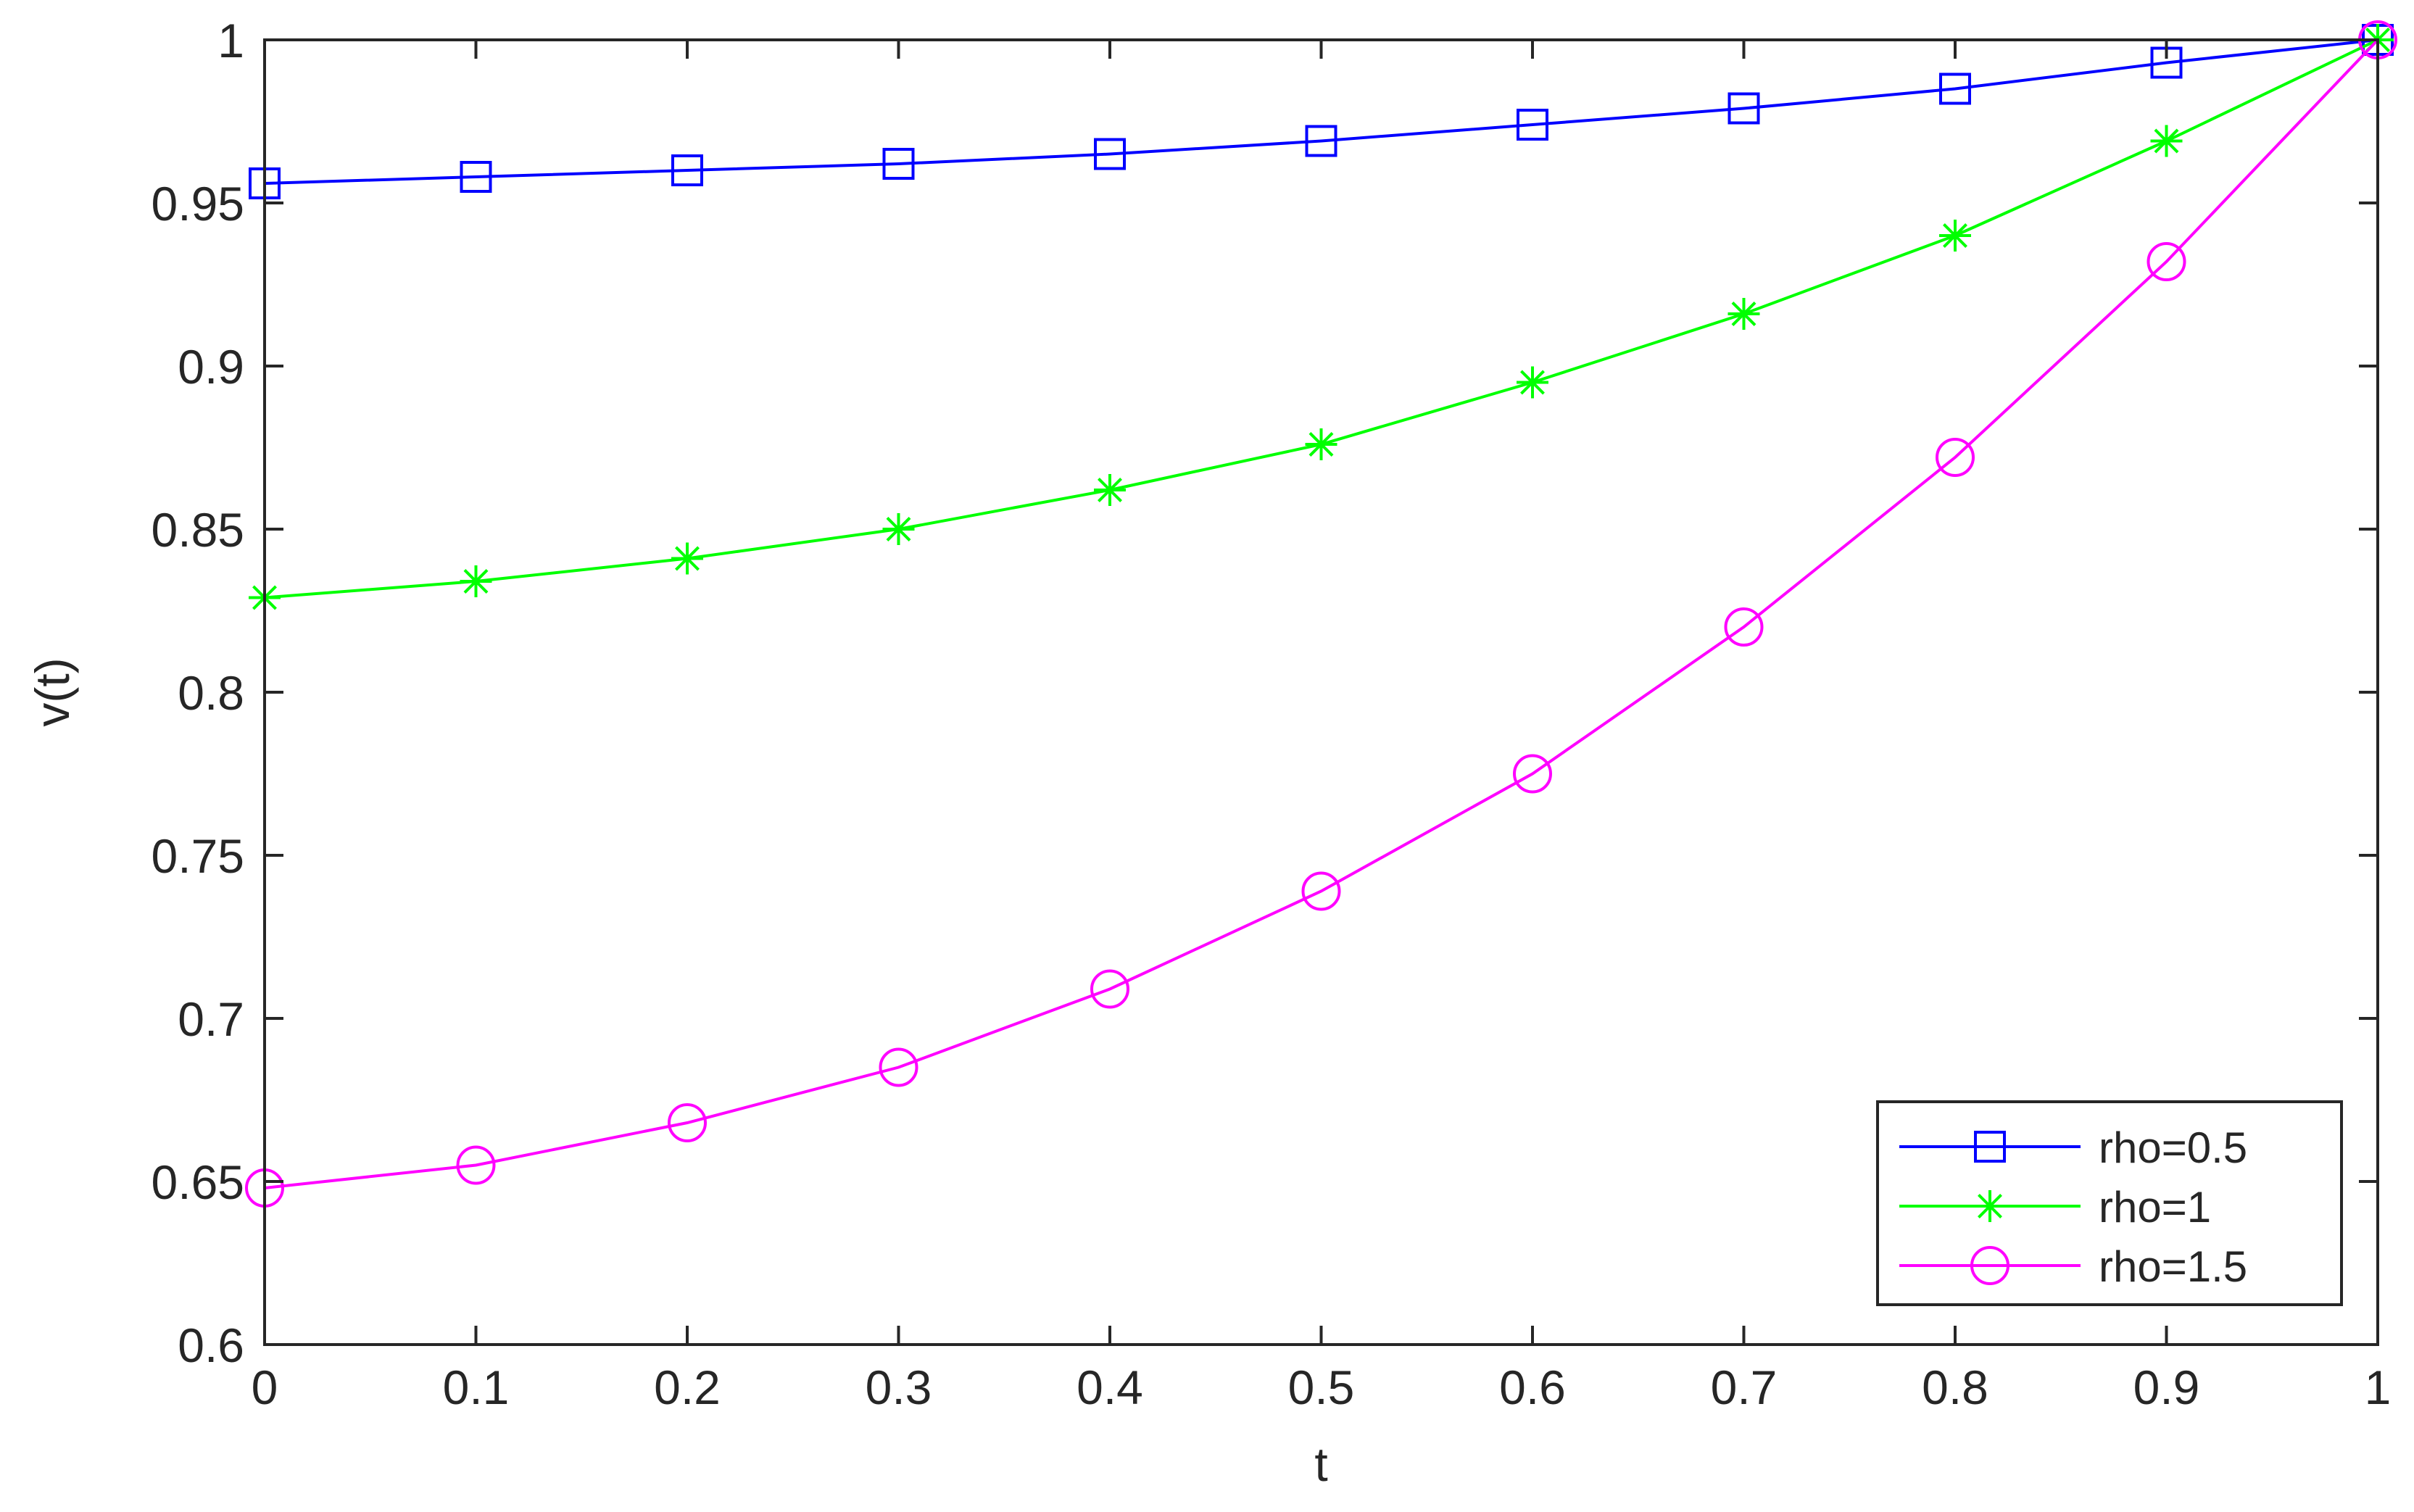 This screenshot has width=2414, height=1512. I want to click on legend-item: rho=1, so click(2055, 1207).